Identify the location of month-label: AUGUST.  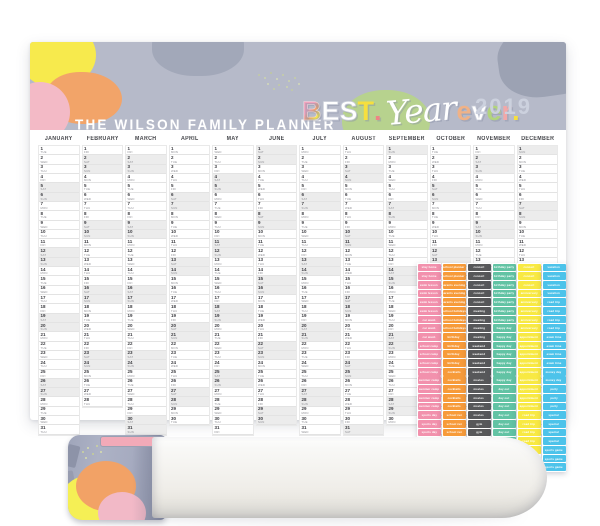
(363, 139).